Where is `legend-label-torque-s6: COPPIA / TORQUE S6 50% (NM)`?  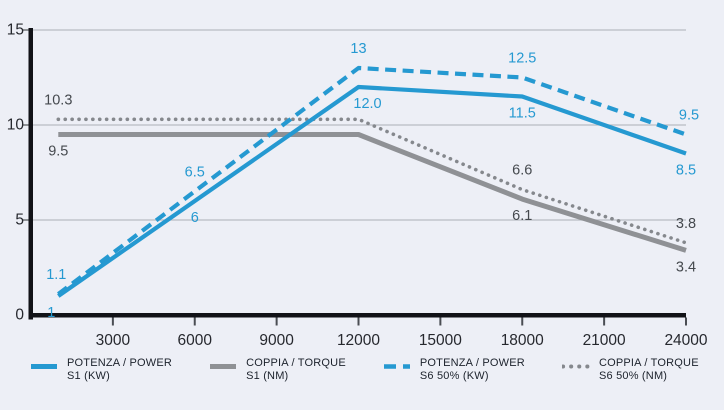 legend-label-torque-s6: COPPIA / TORQUE S6 50% (NM) is located at coordinates (649, 369).